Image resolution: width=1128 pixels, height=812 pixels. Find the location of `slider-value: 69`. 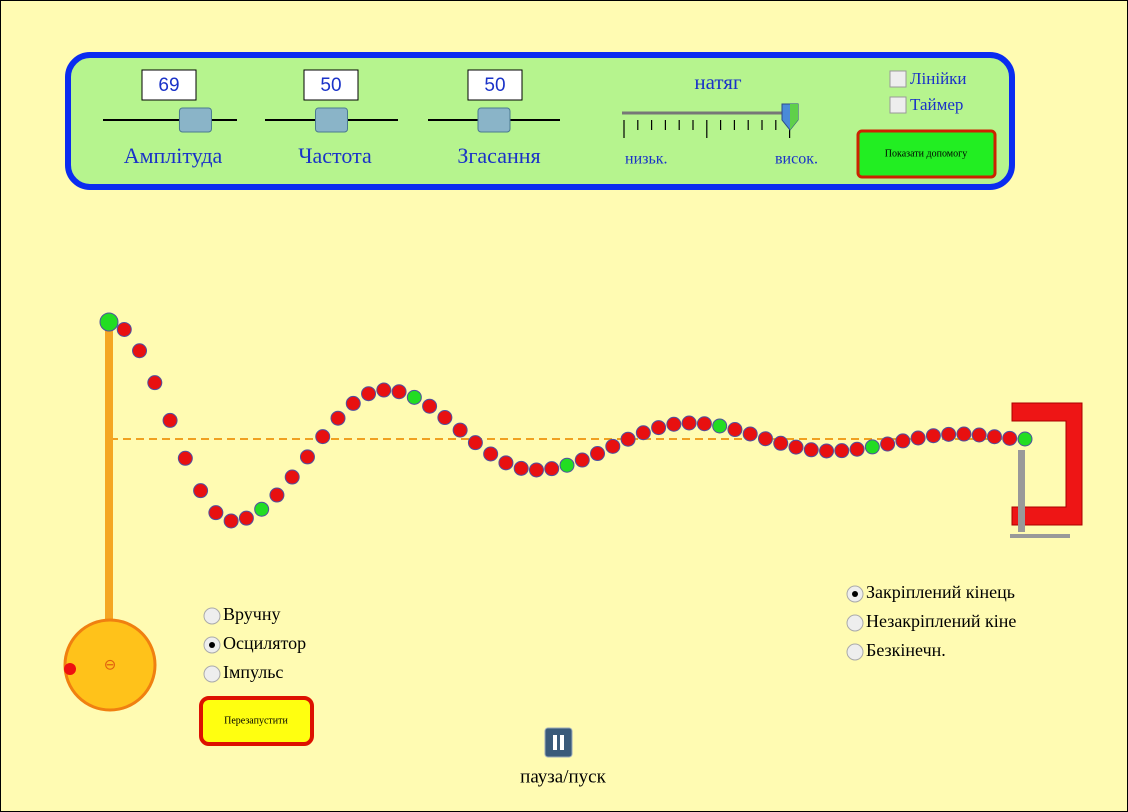

slider-value: 69 is located at coordinates (168, 85).